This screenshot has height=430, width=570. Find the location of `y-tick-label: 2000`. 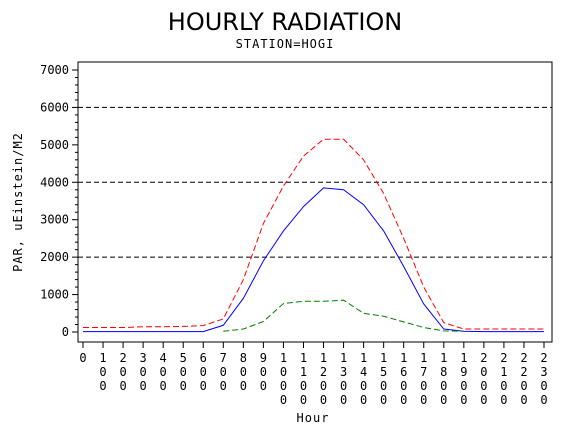

y-tick-label: 2000 is located at coordinates (54, 257).